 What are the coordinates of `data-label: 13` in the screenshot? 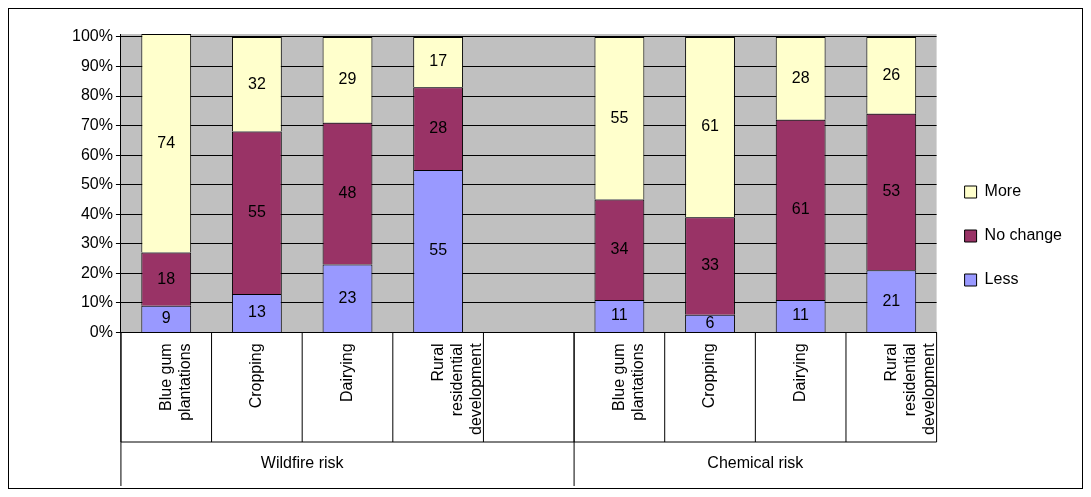 It's located at (256, 312).